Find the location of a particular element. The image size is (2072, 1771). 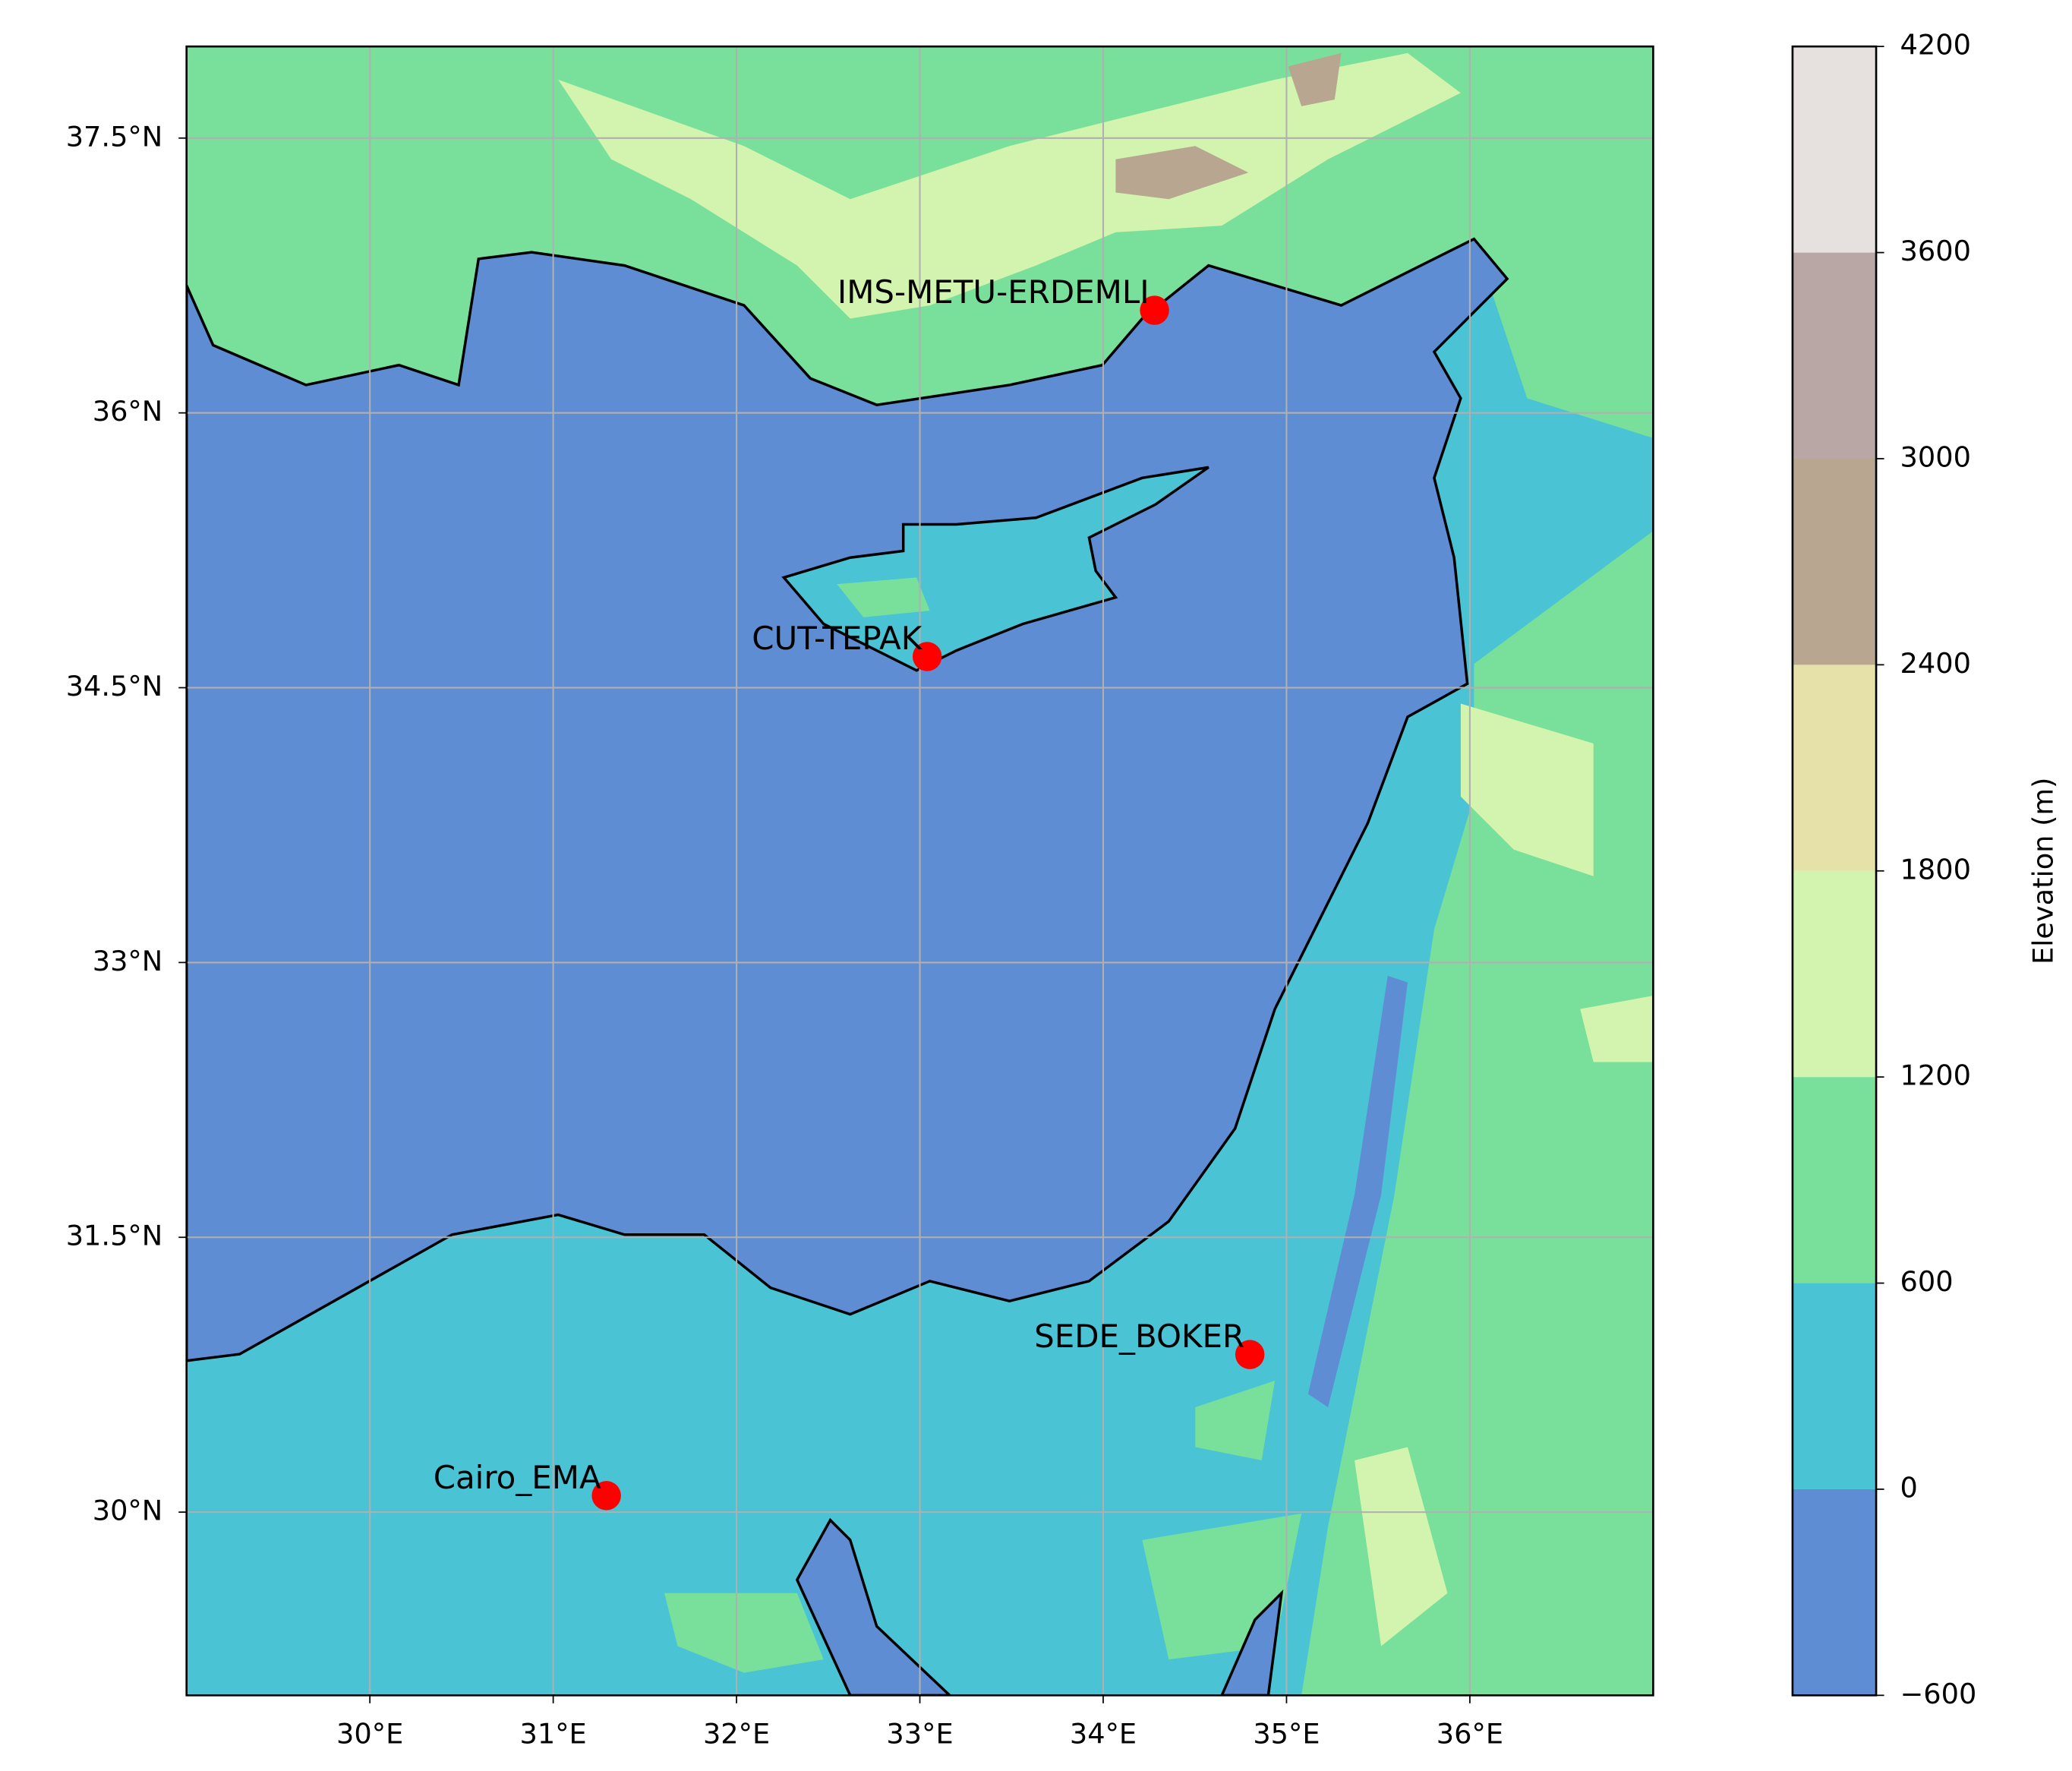

colorbar-tick-label: 1200 is located at coordinates (1935, 1075).